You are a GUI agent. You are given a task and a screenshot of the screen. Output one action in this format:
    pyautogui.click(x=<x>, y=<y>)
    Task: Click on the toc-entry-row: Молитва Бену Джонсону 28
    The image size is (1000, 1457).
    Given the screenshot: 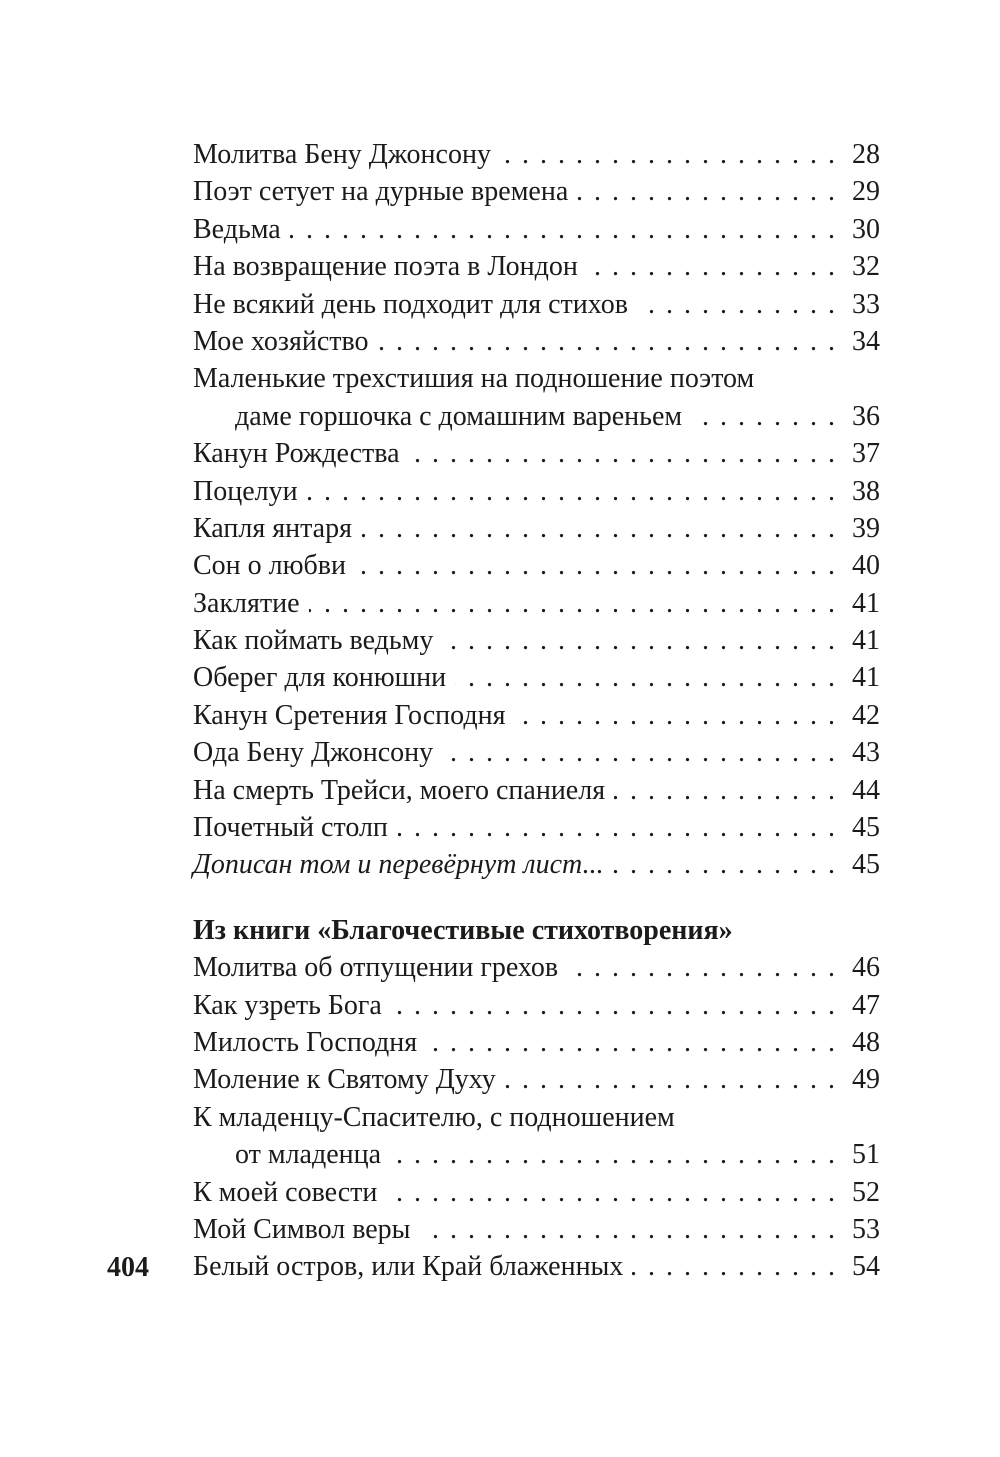 What is the action you would take?
    pyautogui.click(x=536, y=154)
    